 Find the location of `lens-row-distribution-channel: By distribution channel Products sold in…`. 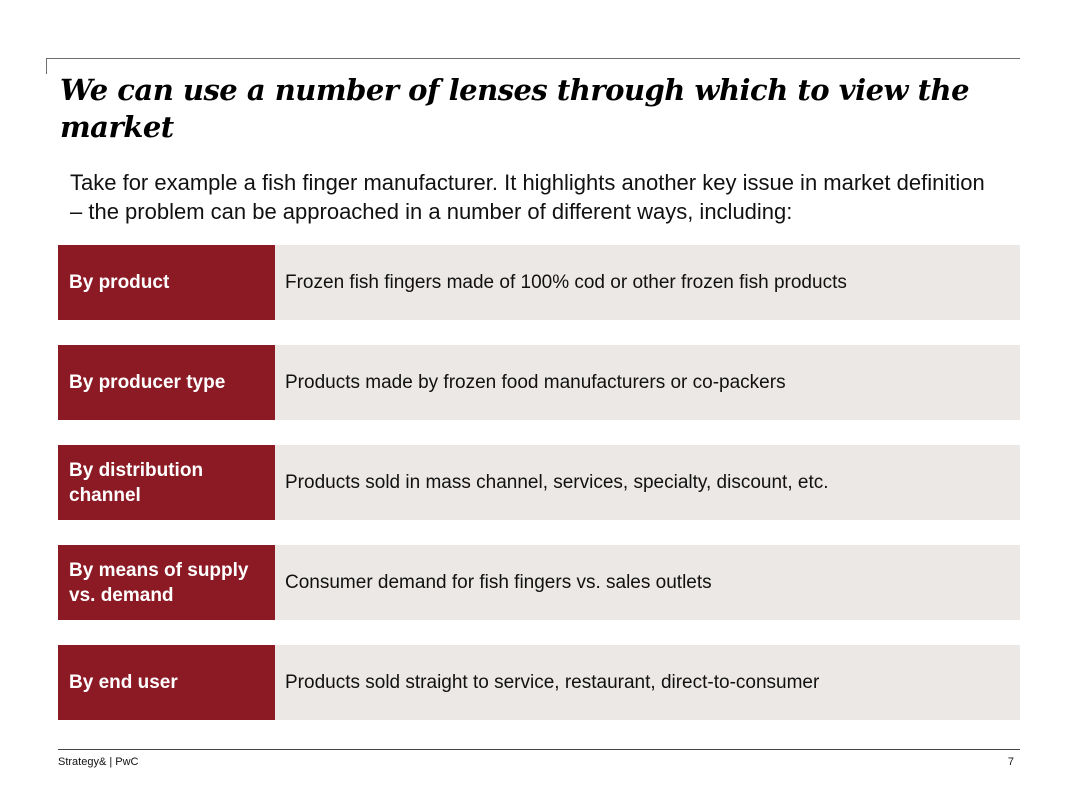

lens-row-distribution-channel: By distribution channel Products sold in… is located at coordinates (539, 482).